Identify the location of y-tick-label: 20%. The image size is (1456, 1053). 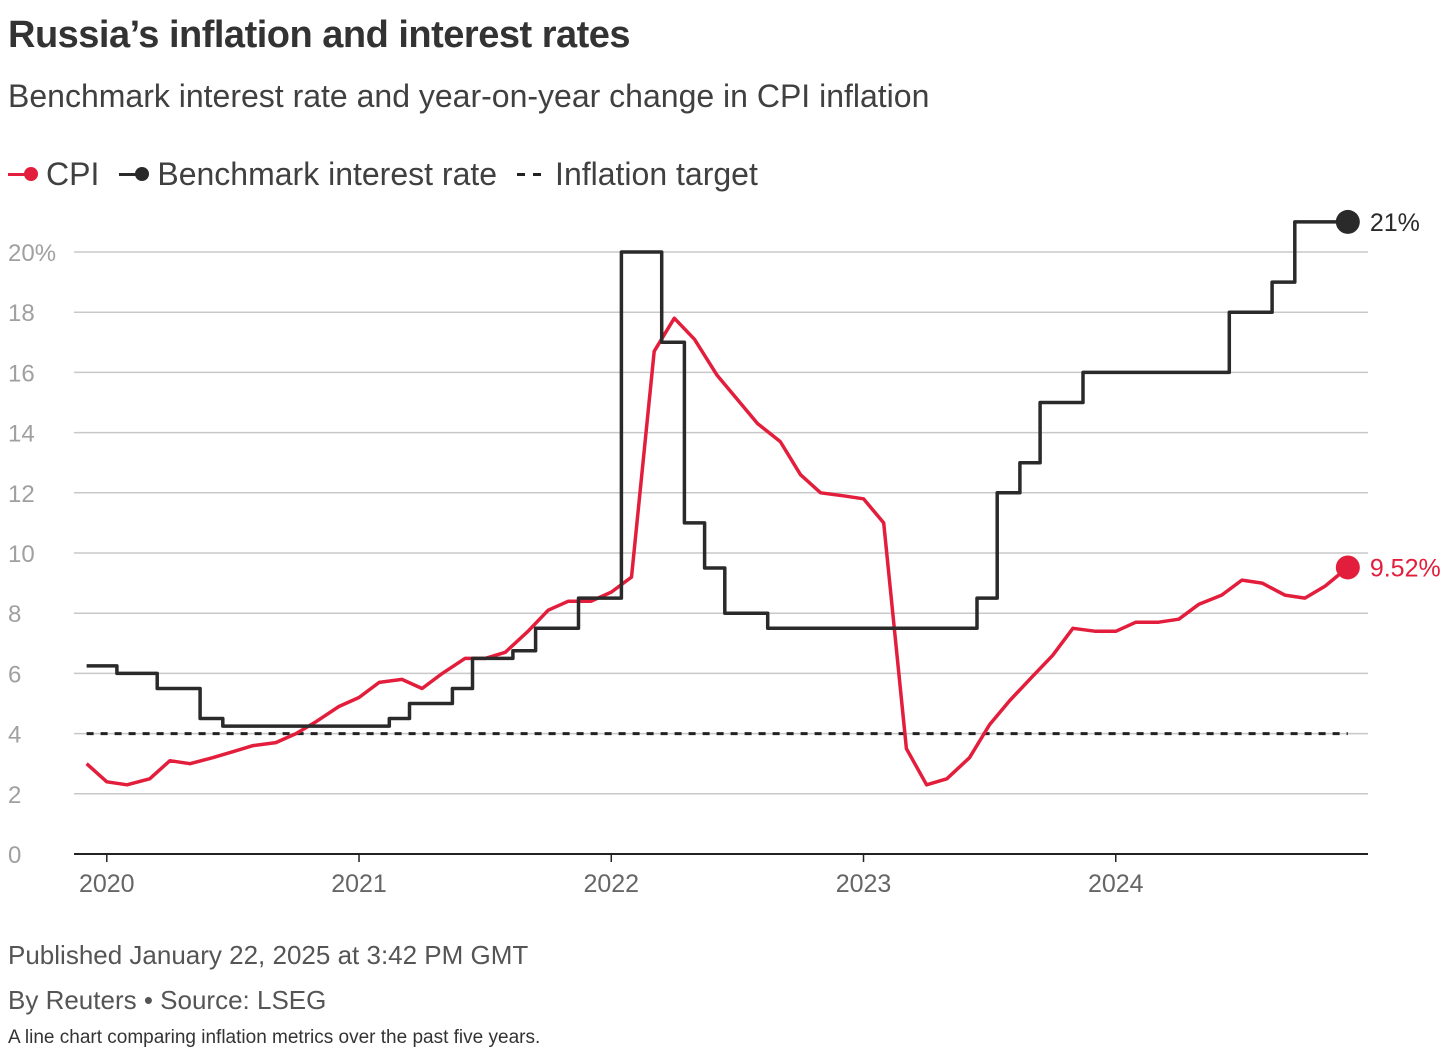
(32, 253).